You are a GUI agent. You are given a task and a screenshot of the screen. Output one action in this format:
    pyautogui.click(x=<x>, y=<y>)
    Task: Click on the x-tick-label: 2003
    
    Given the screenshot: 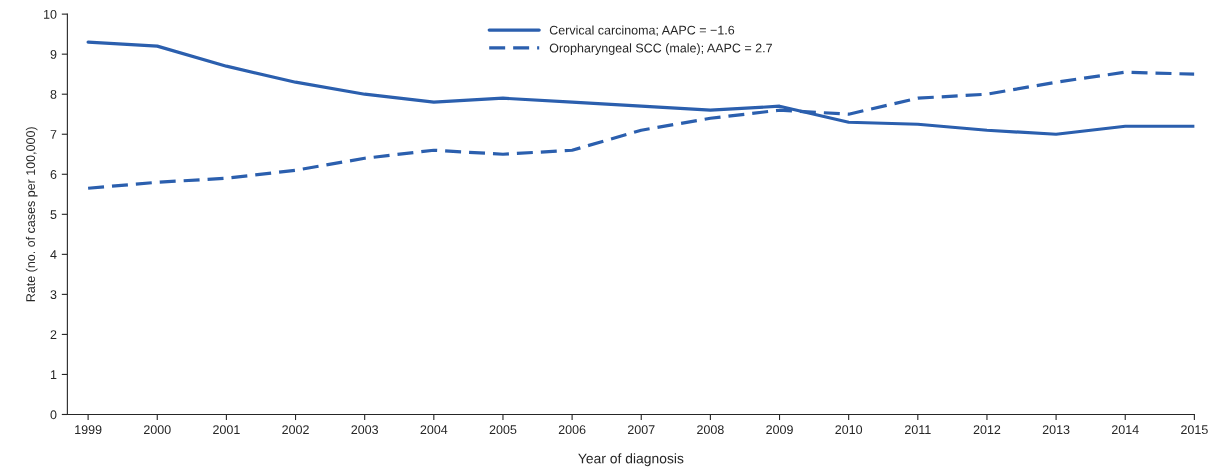 What is the action you would take?
    pyautogui.click(x=365, y=430)
    